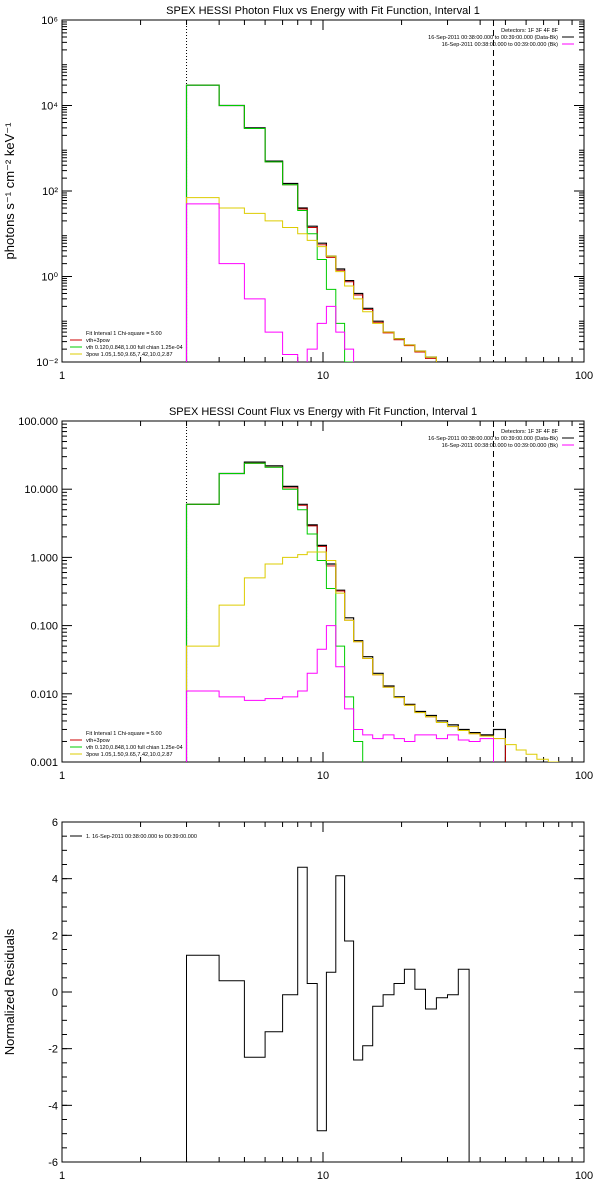 The image size is (600, 1200). I want to click on y-tick-label: 0, so click(55, 993).